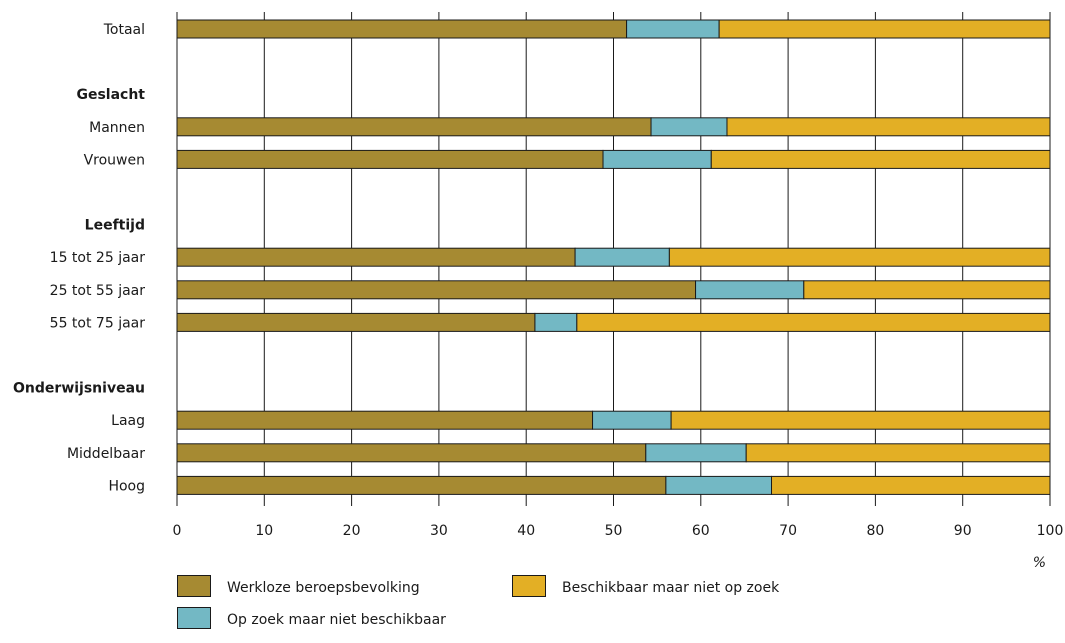 The height and width of the screenshot is (643, 1065). I want to click on category-label: Laag, so click(128, 421).